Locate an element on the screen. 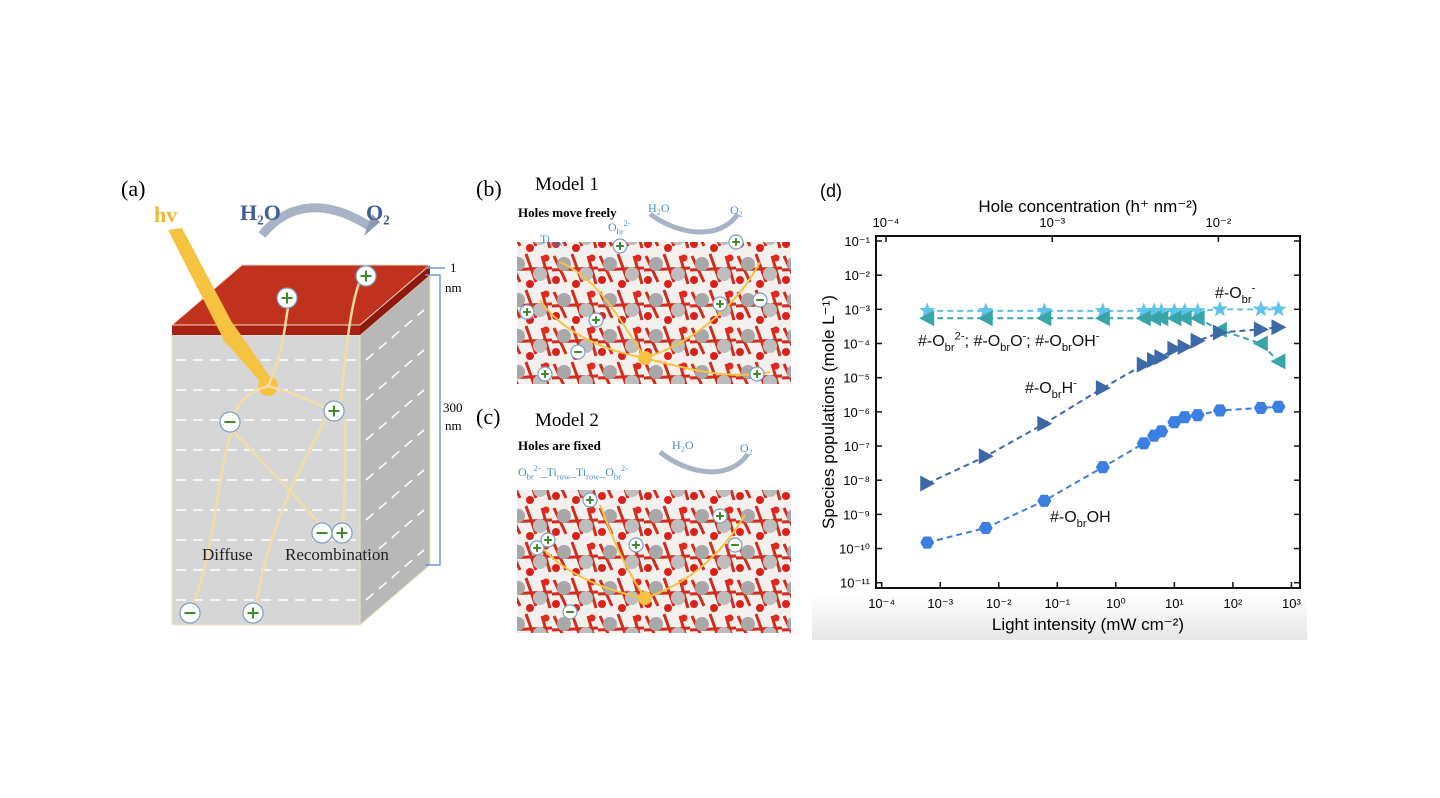 This screenshot has height=798, width=1440. depth-unit: nm is located at coordinates (453, 425).